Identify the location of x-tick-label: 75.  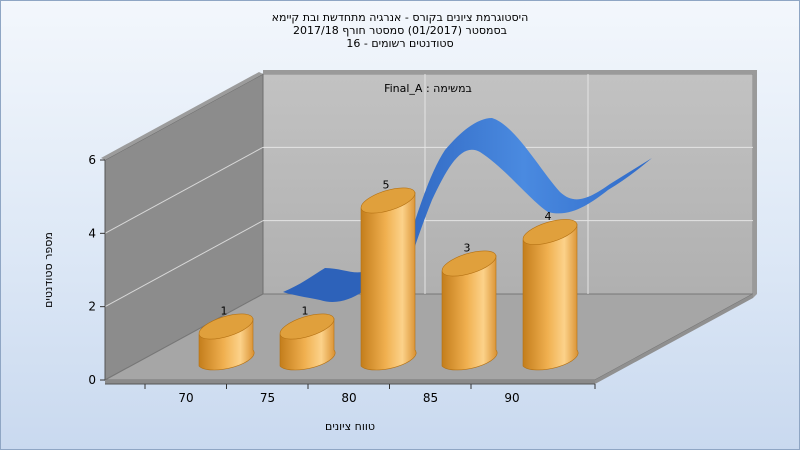
(267, 398).